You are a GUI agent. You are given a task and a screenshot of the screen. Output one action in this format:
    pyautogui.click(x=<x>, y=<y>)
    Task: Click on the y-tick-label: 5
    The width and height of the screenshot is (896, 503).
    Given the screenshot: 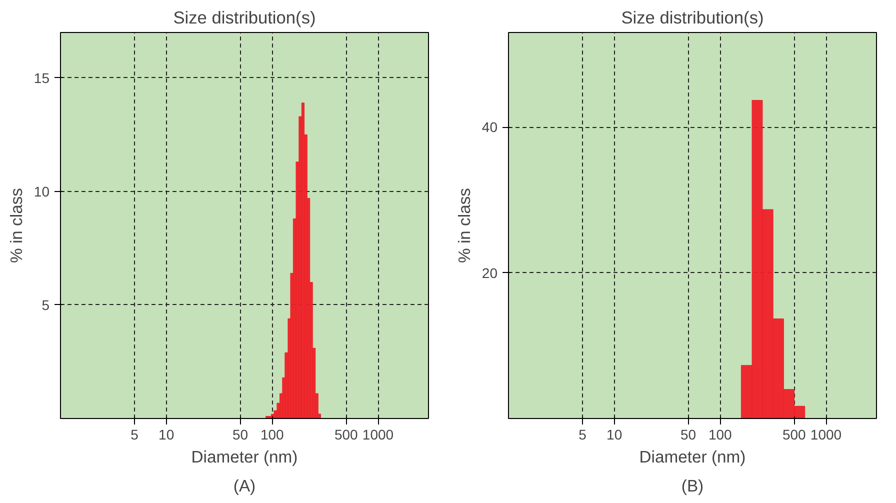 What is the action you would take?
    pyautogui.click(x=46, y=304)
    